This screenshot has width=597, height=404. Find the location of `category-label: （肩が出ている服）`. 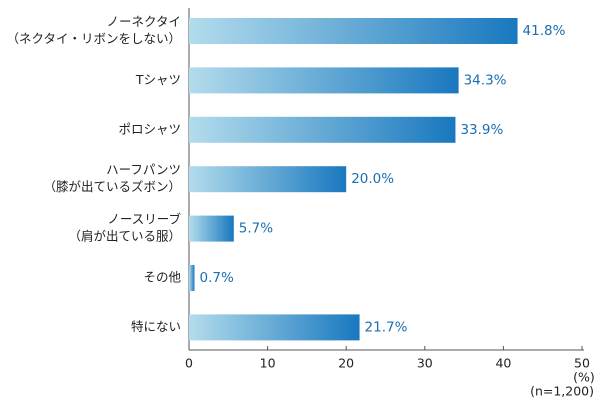

category-label: （肩が出ている服） is located at coordinates (124, 236).